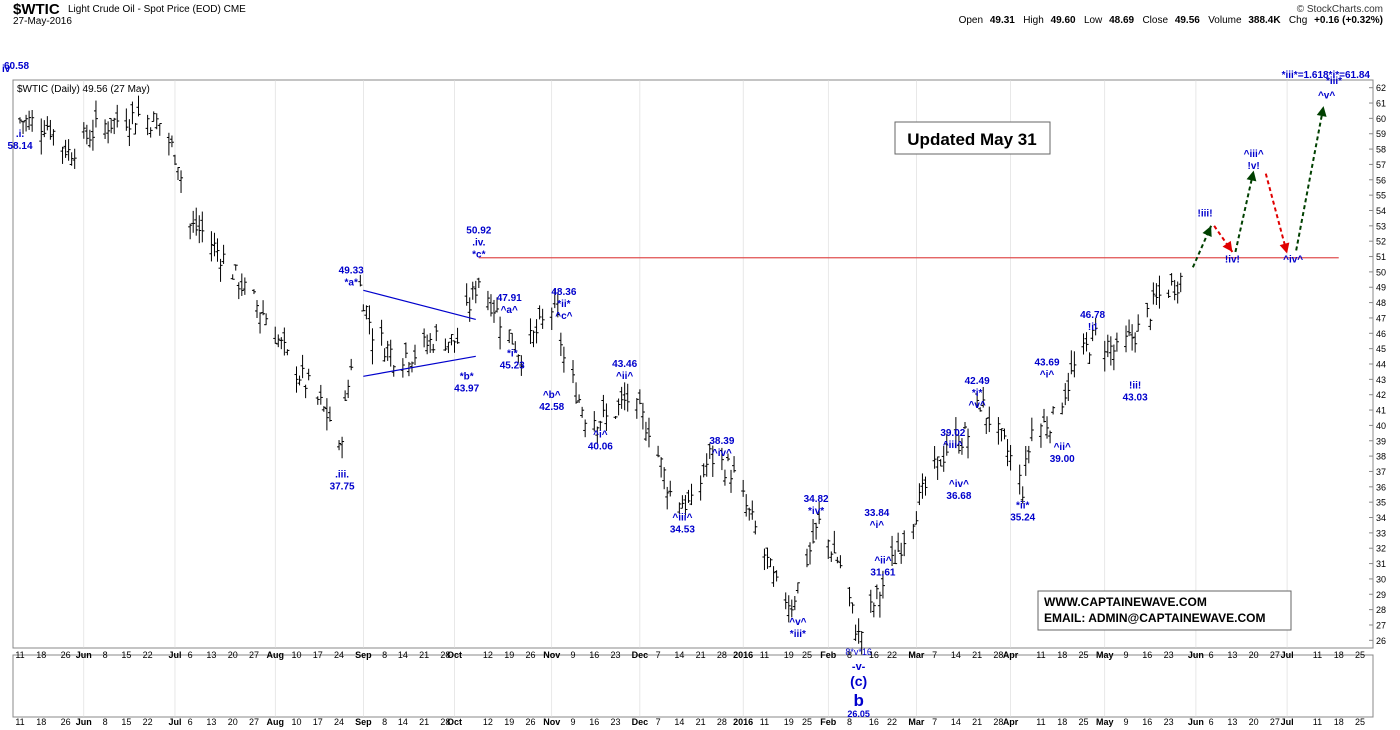  What do you see at coordinates (1232, 722) in the screenshot?
I see `x-tick-label-lower: 13` at bounding box center [1232, 722].